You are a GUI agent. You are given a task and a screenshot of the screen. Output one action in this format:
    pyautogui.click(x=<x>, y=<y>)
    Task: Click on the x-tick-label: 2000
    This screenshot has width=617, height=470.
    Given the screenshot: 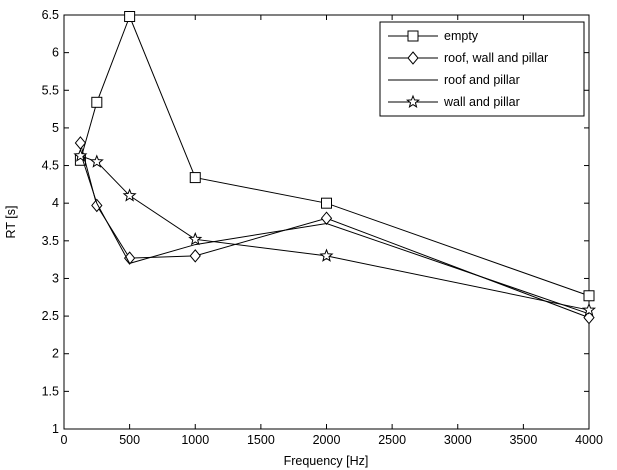 What is the action you would take?
    pyautogui.click(x=327, y=440)
    